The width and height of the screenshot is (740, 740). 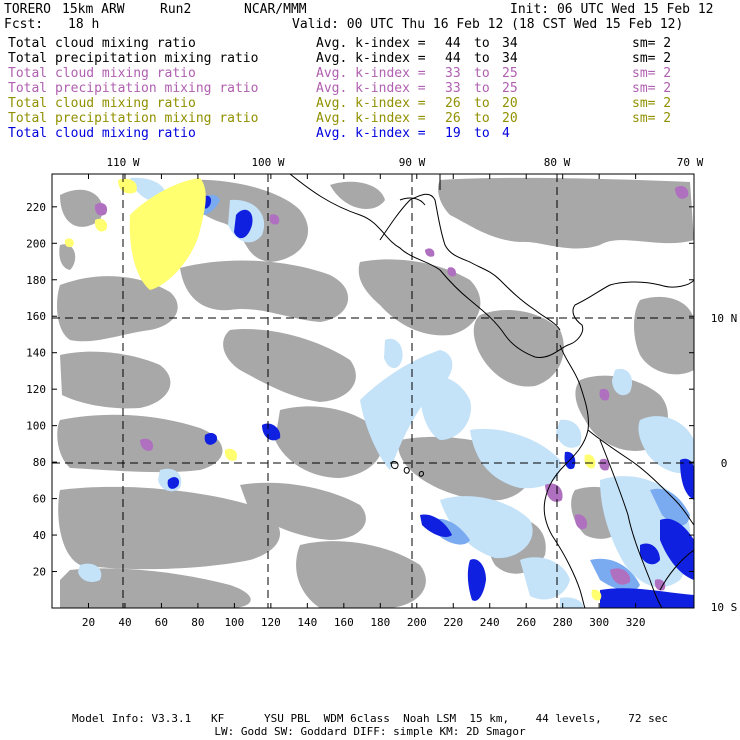 What do you see at coordinates (39, 535) in the screenshot?
I see `grid-y-label: 40` at bounding box center [39, 535].